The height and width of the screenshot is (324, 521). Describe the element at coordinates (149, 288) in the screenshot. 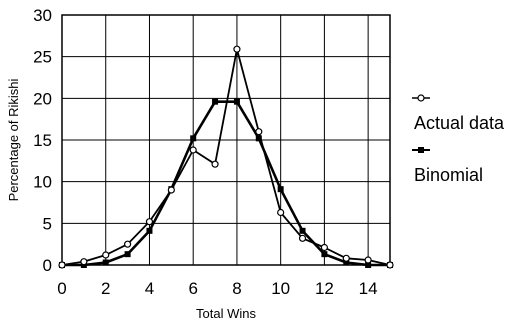

I see `x-tick-label: 4` at that location.